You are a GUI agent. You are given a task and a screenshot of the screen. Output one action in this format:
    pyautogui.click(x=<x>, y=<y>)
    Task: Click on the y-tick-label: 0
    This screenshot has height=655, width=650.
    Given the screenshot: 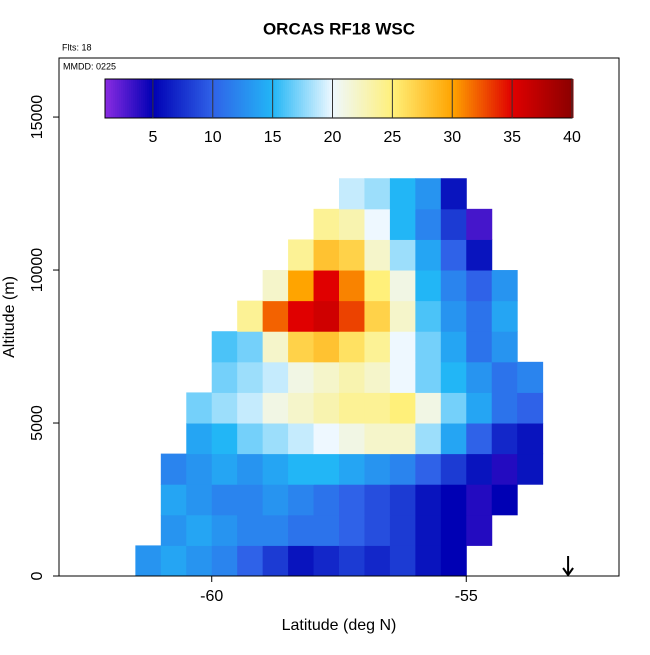 What is the action you would take?
    pyautogui.click(x=37, y=575)
    